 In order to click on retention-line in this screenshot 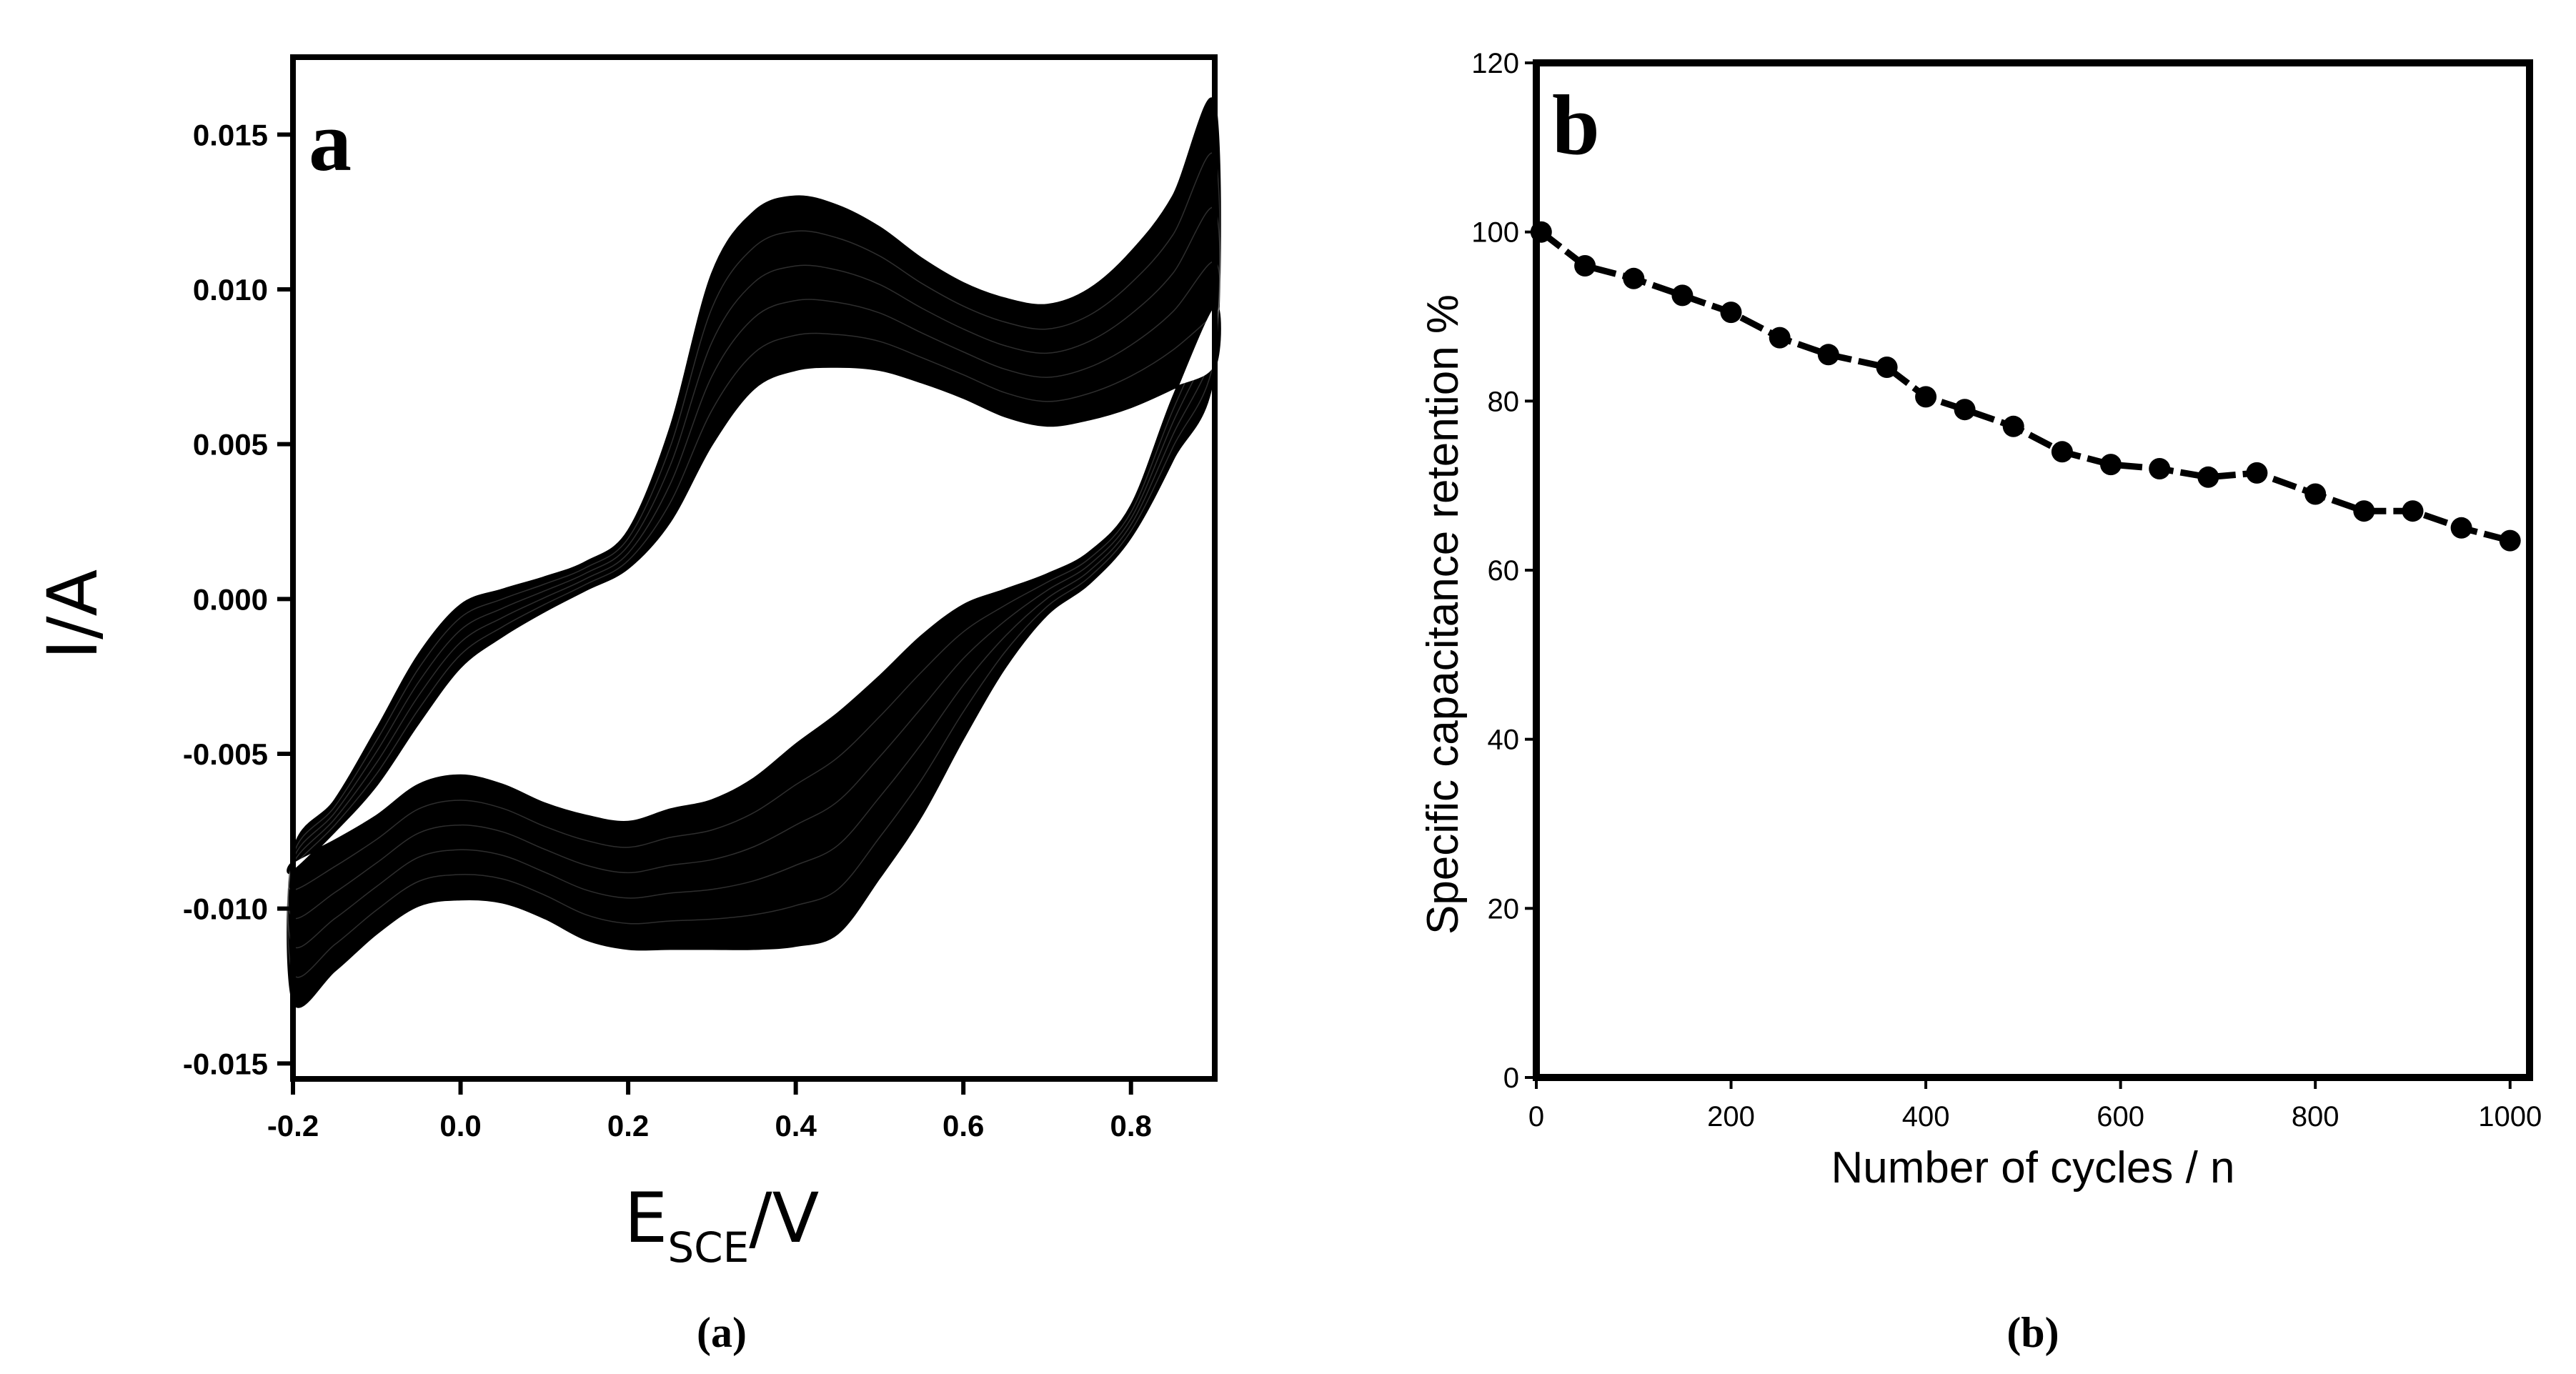, I will do `click(2025, 387)`.